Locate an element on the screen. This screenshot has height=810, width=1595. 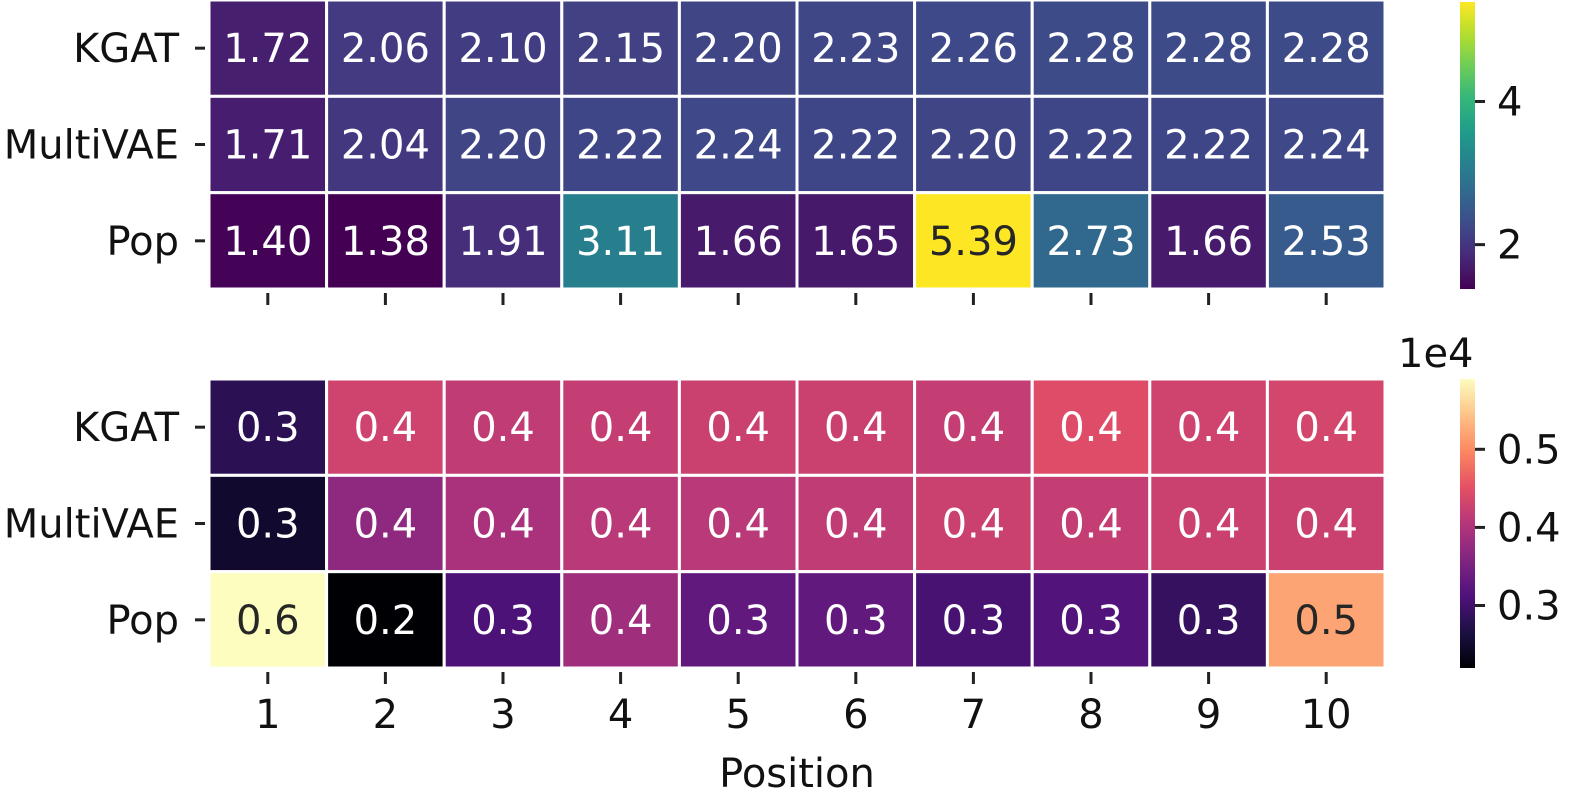
x-tick-label: 6 is located at coordinates (855, 715).